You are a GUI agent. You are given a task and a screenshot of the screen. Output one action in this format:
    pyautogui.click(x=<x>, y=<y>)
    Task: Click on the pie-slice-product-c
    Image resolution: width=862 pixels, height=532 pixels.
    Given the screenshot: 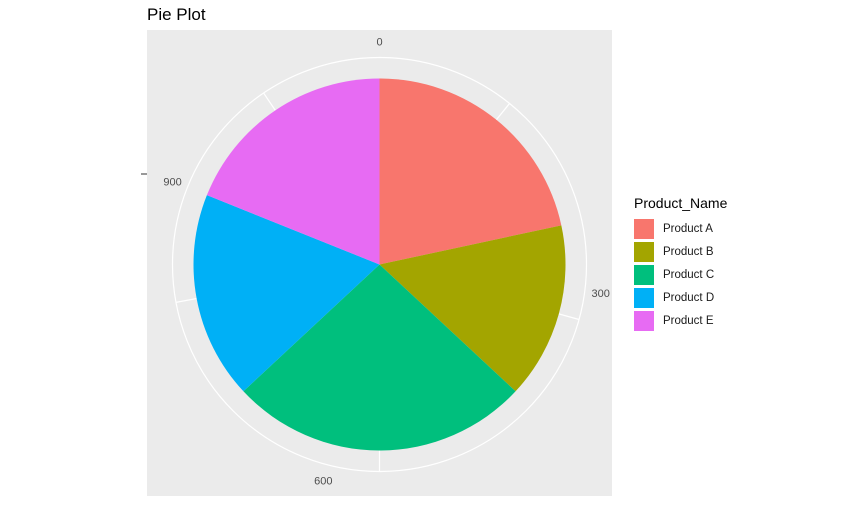 What is the action you would take?
    pyautogui.click(x=379, y=357)
    